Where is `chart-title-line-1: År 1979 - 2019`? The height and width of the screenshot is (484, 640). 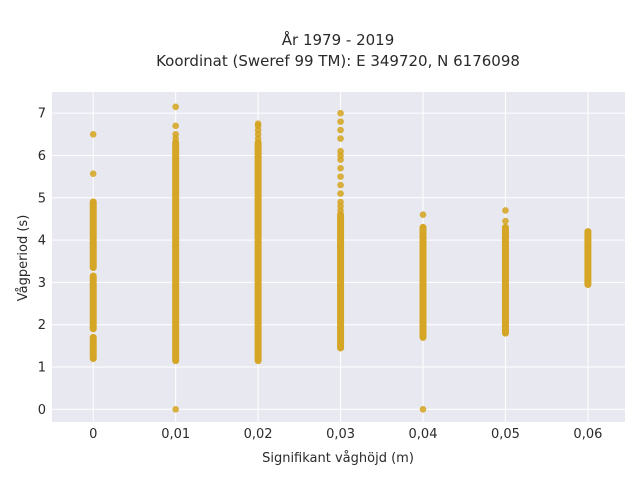 chart-title-line-1: År 1979 - 2019 is located at coordinates (338, 39).